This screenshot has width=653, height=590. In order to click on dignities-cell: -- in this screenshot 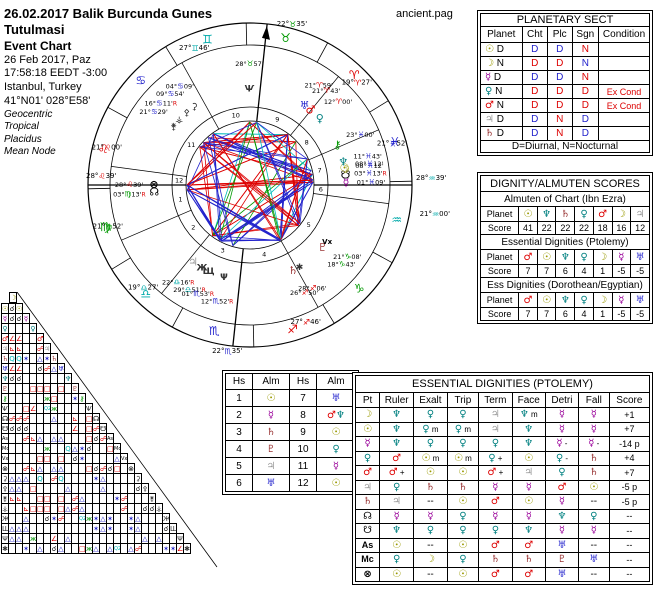, I will do `click(593, 574)`.